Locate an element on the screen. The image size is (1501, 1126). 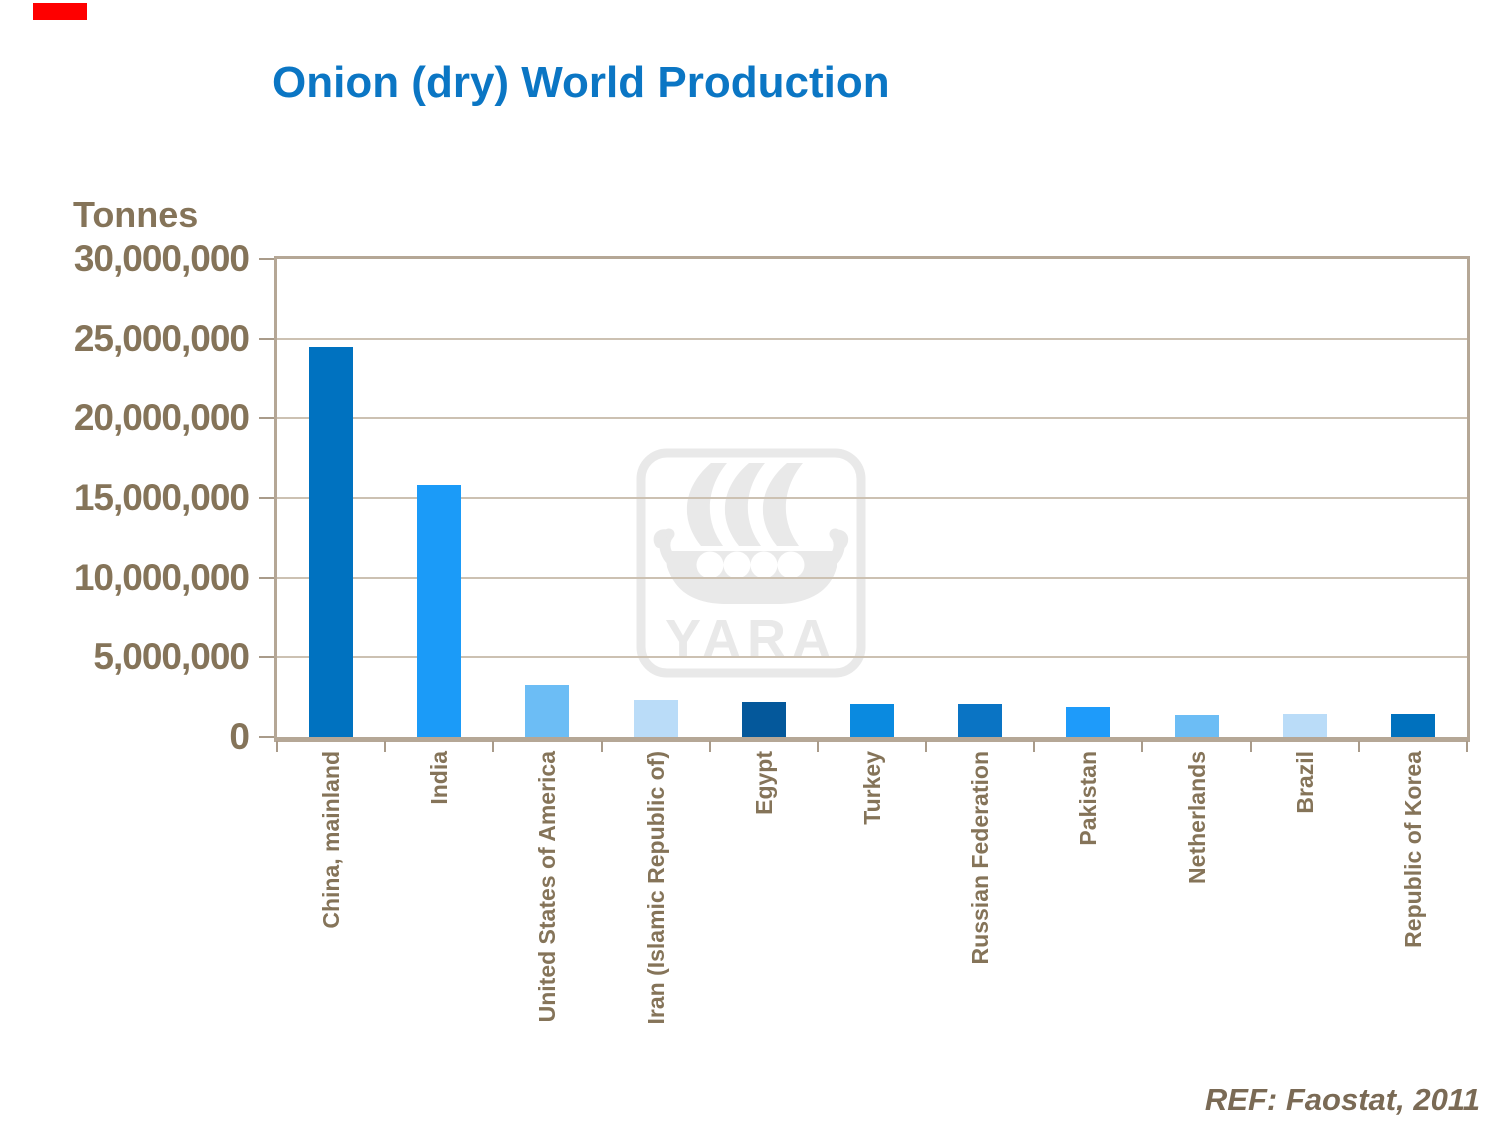
corner-marker is located at coordinates (60, 11).